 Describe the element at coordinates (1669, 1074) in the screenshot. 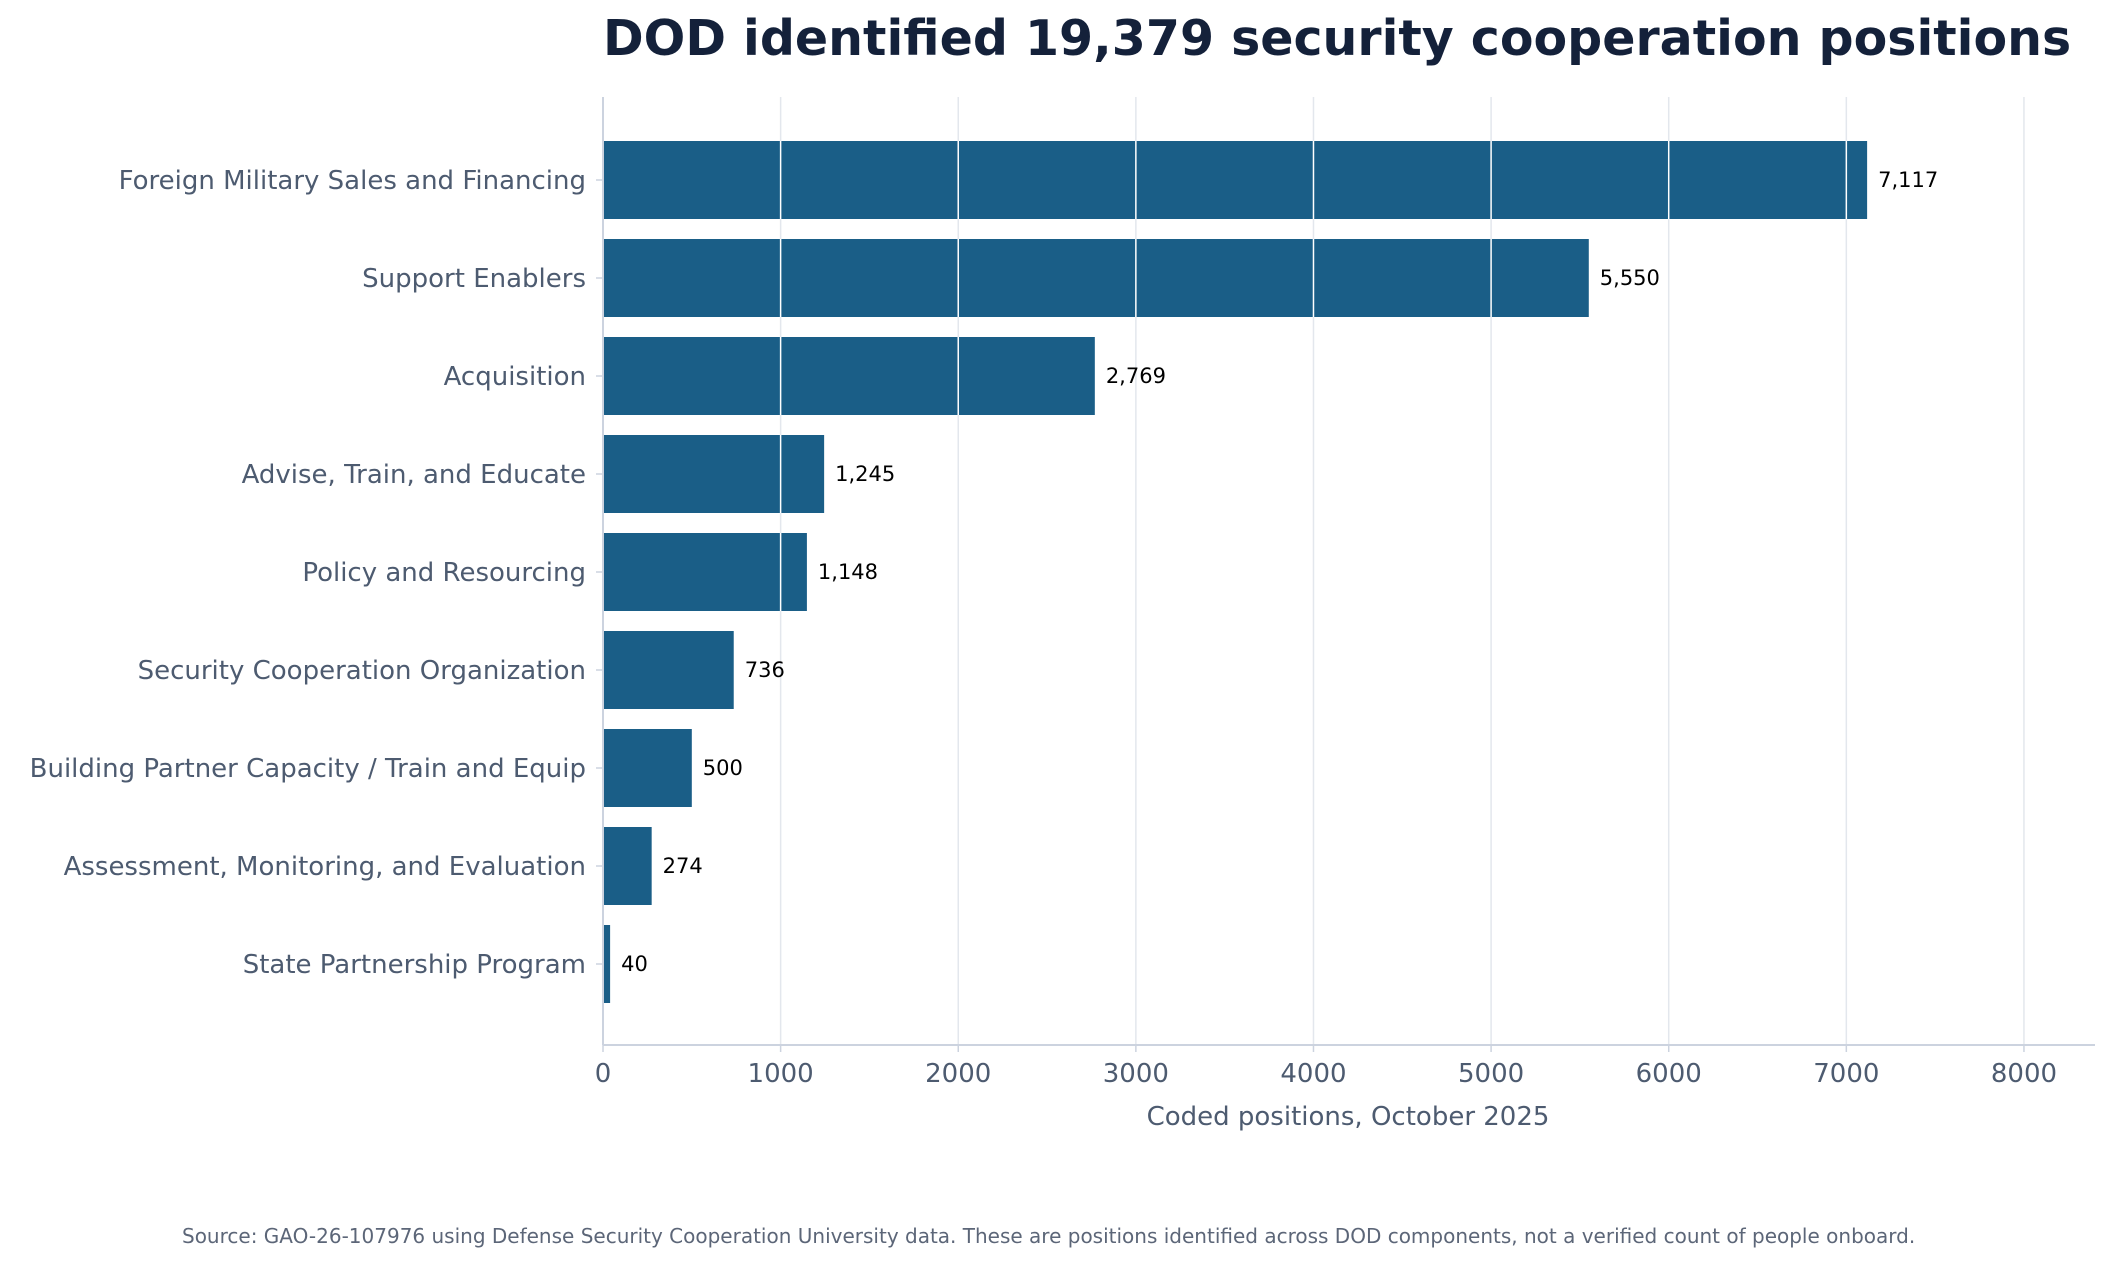

I see `x-tick-label: 6000` at that location.